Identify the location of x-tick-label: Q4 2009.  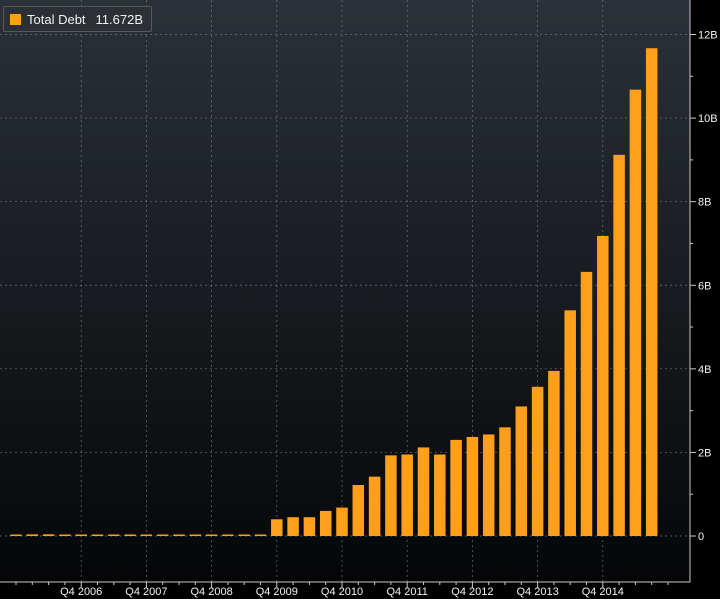
(277, 592).